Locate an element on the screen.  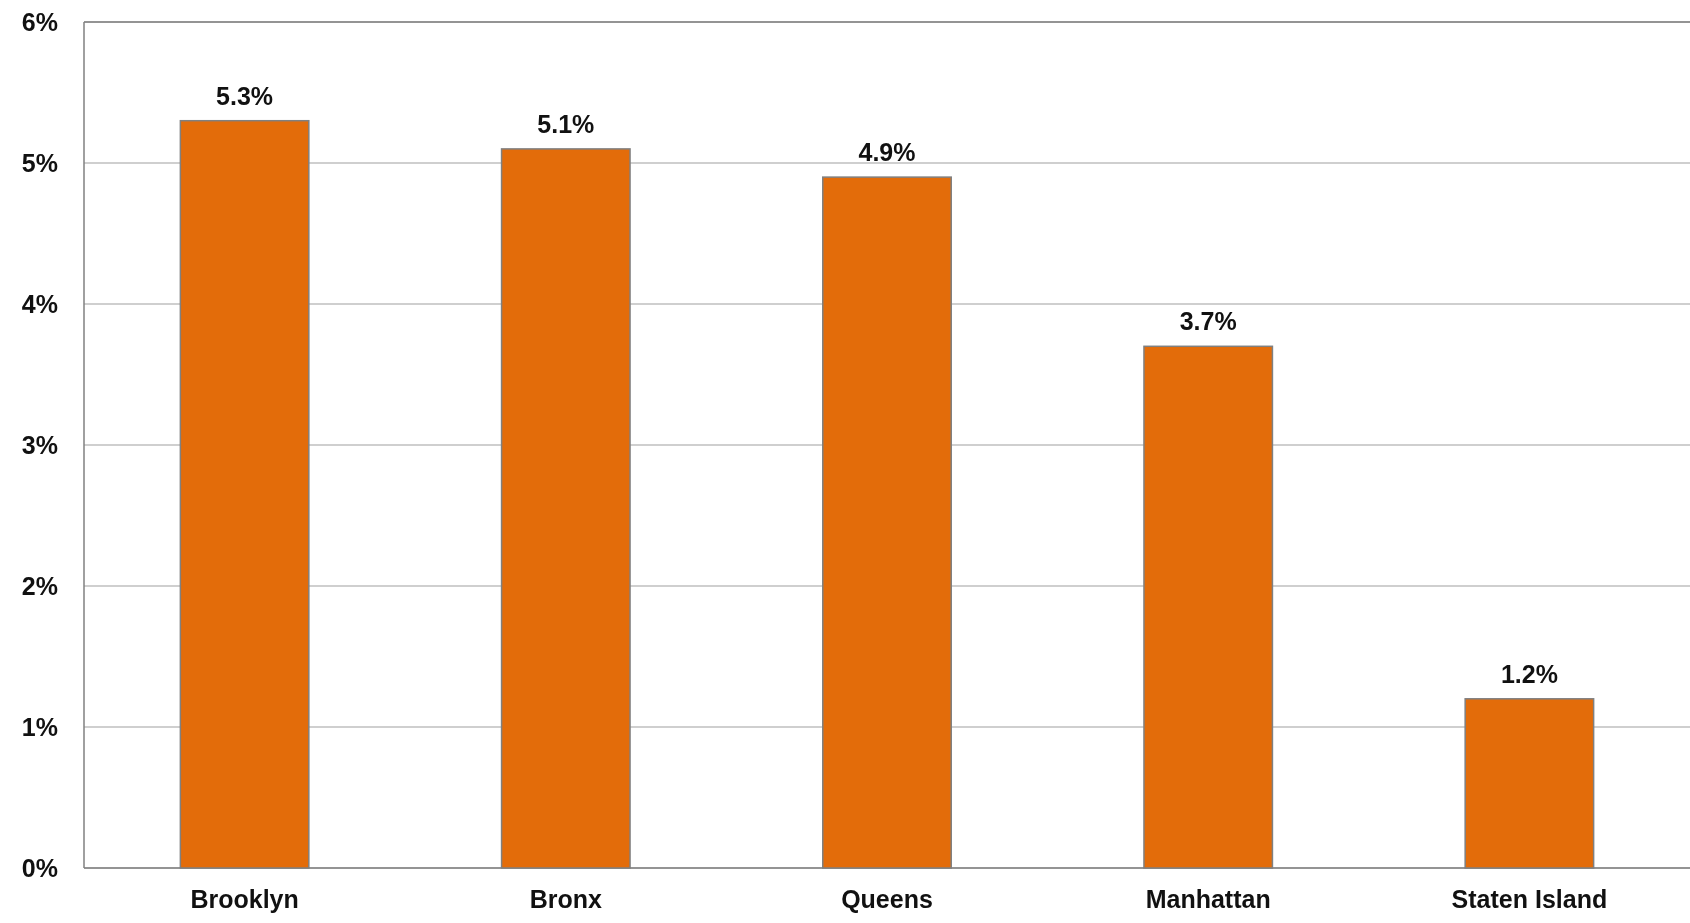
data-label: 4.9% is located at coordinates (887, 152).